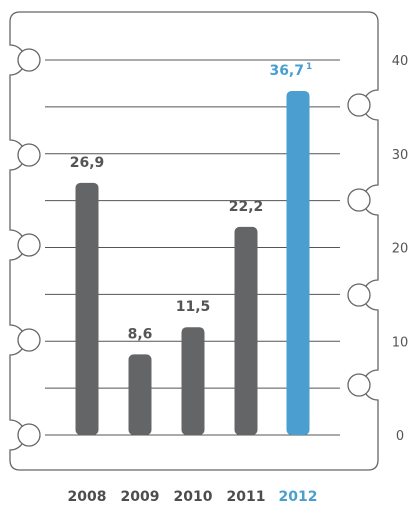 Image resolution: width=412 pixels, height=513 pixels. Describe the element at coordinates (193, 381) in the screenshot. I see `bar-2010` at that location.